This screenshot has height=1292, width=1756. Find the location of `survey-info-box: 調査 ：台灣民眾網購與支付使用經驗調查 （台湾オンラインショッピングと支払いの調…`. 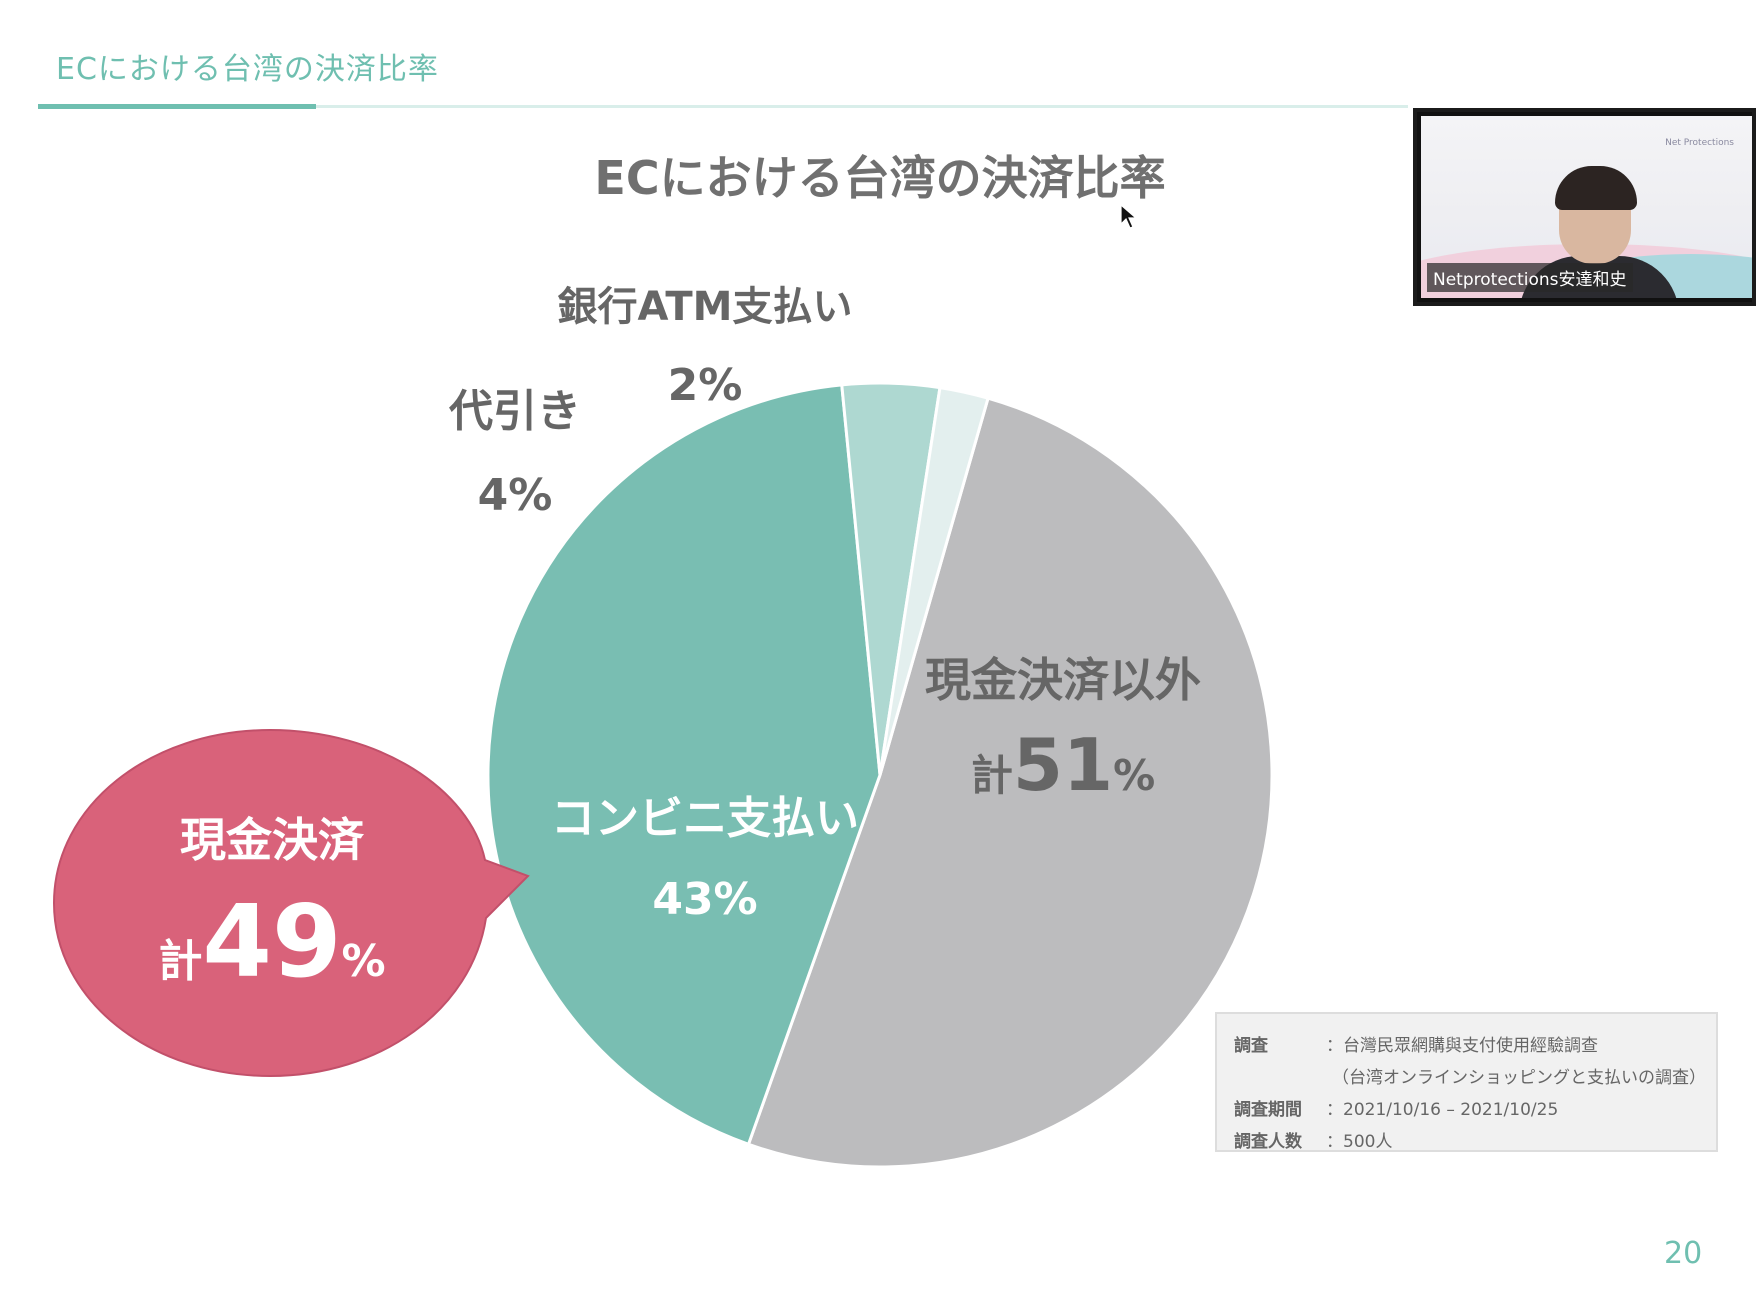

survey-info-box: 調査 ：台灣民眾網購與支付使用經驗調查 （台湾オンラインショッピングと支払いの調… is located at coordinates (1466, 1082).